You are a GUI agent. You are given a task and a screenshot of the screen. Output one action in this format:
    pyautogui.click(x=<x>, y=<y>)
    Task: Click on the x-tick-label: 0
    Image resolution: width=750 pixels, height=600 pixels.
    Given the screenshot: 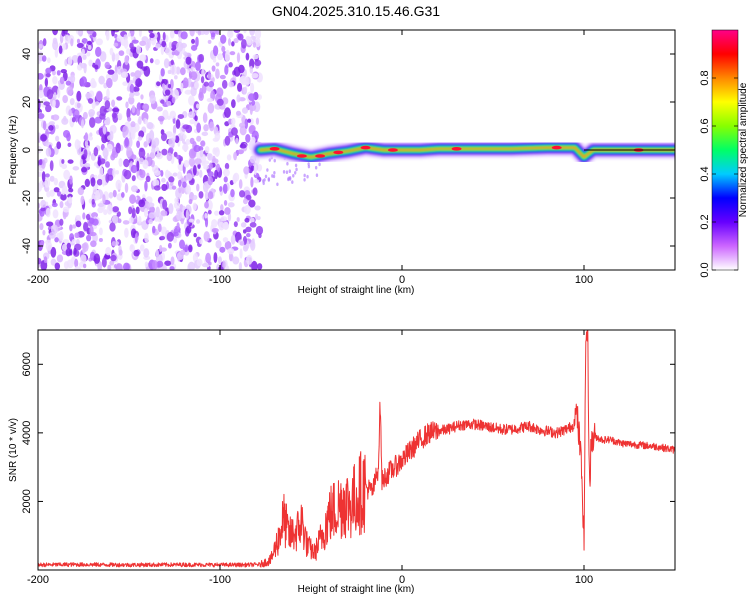 What is the action you would take?
    pyautogui.click(x=402, y=580)
    